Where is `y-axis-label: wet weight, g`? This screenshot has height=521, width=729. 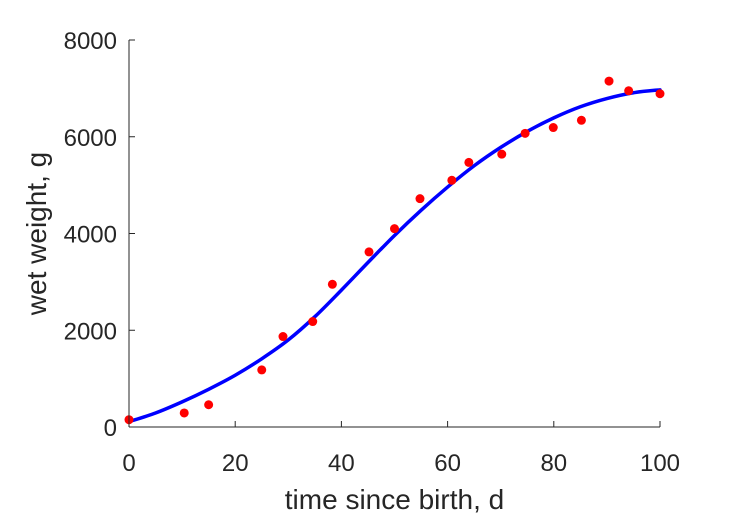
y-axis-label: wet weight, g is located at coordinates (36, 234).